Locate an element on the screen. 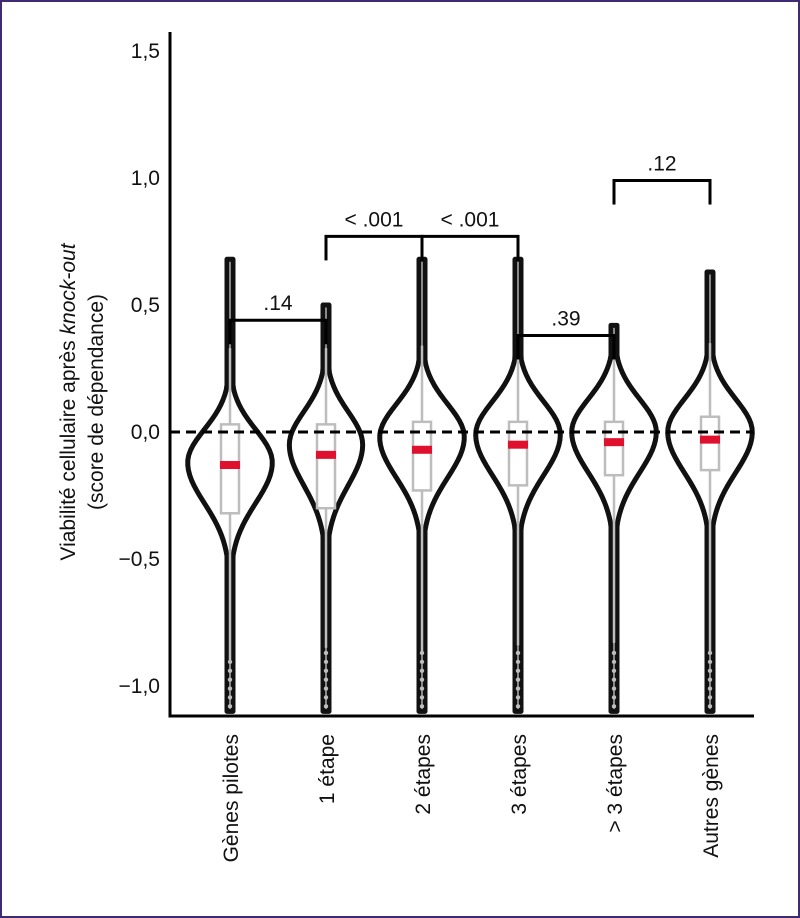 The image size is (800, 918). y-tick-label: 0,5 is located at coordinates (145, 305).